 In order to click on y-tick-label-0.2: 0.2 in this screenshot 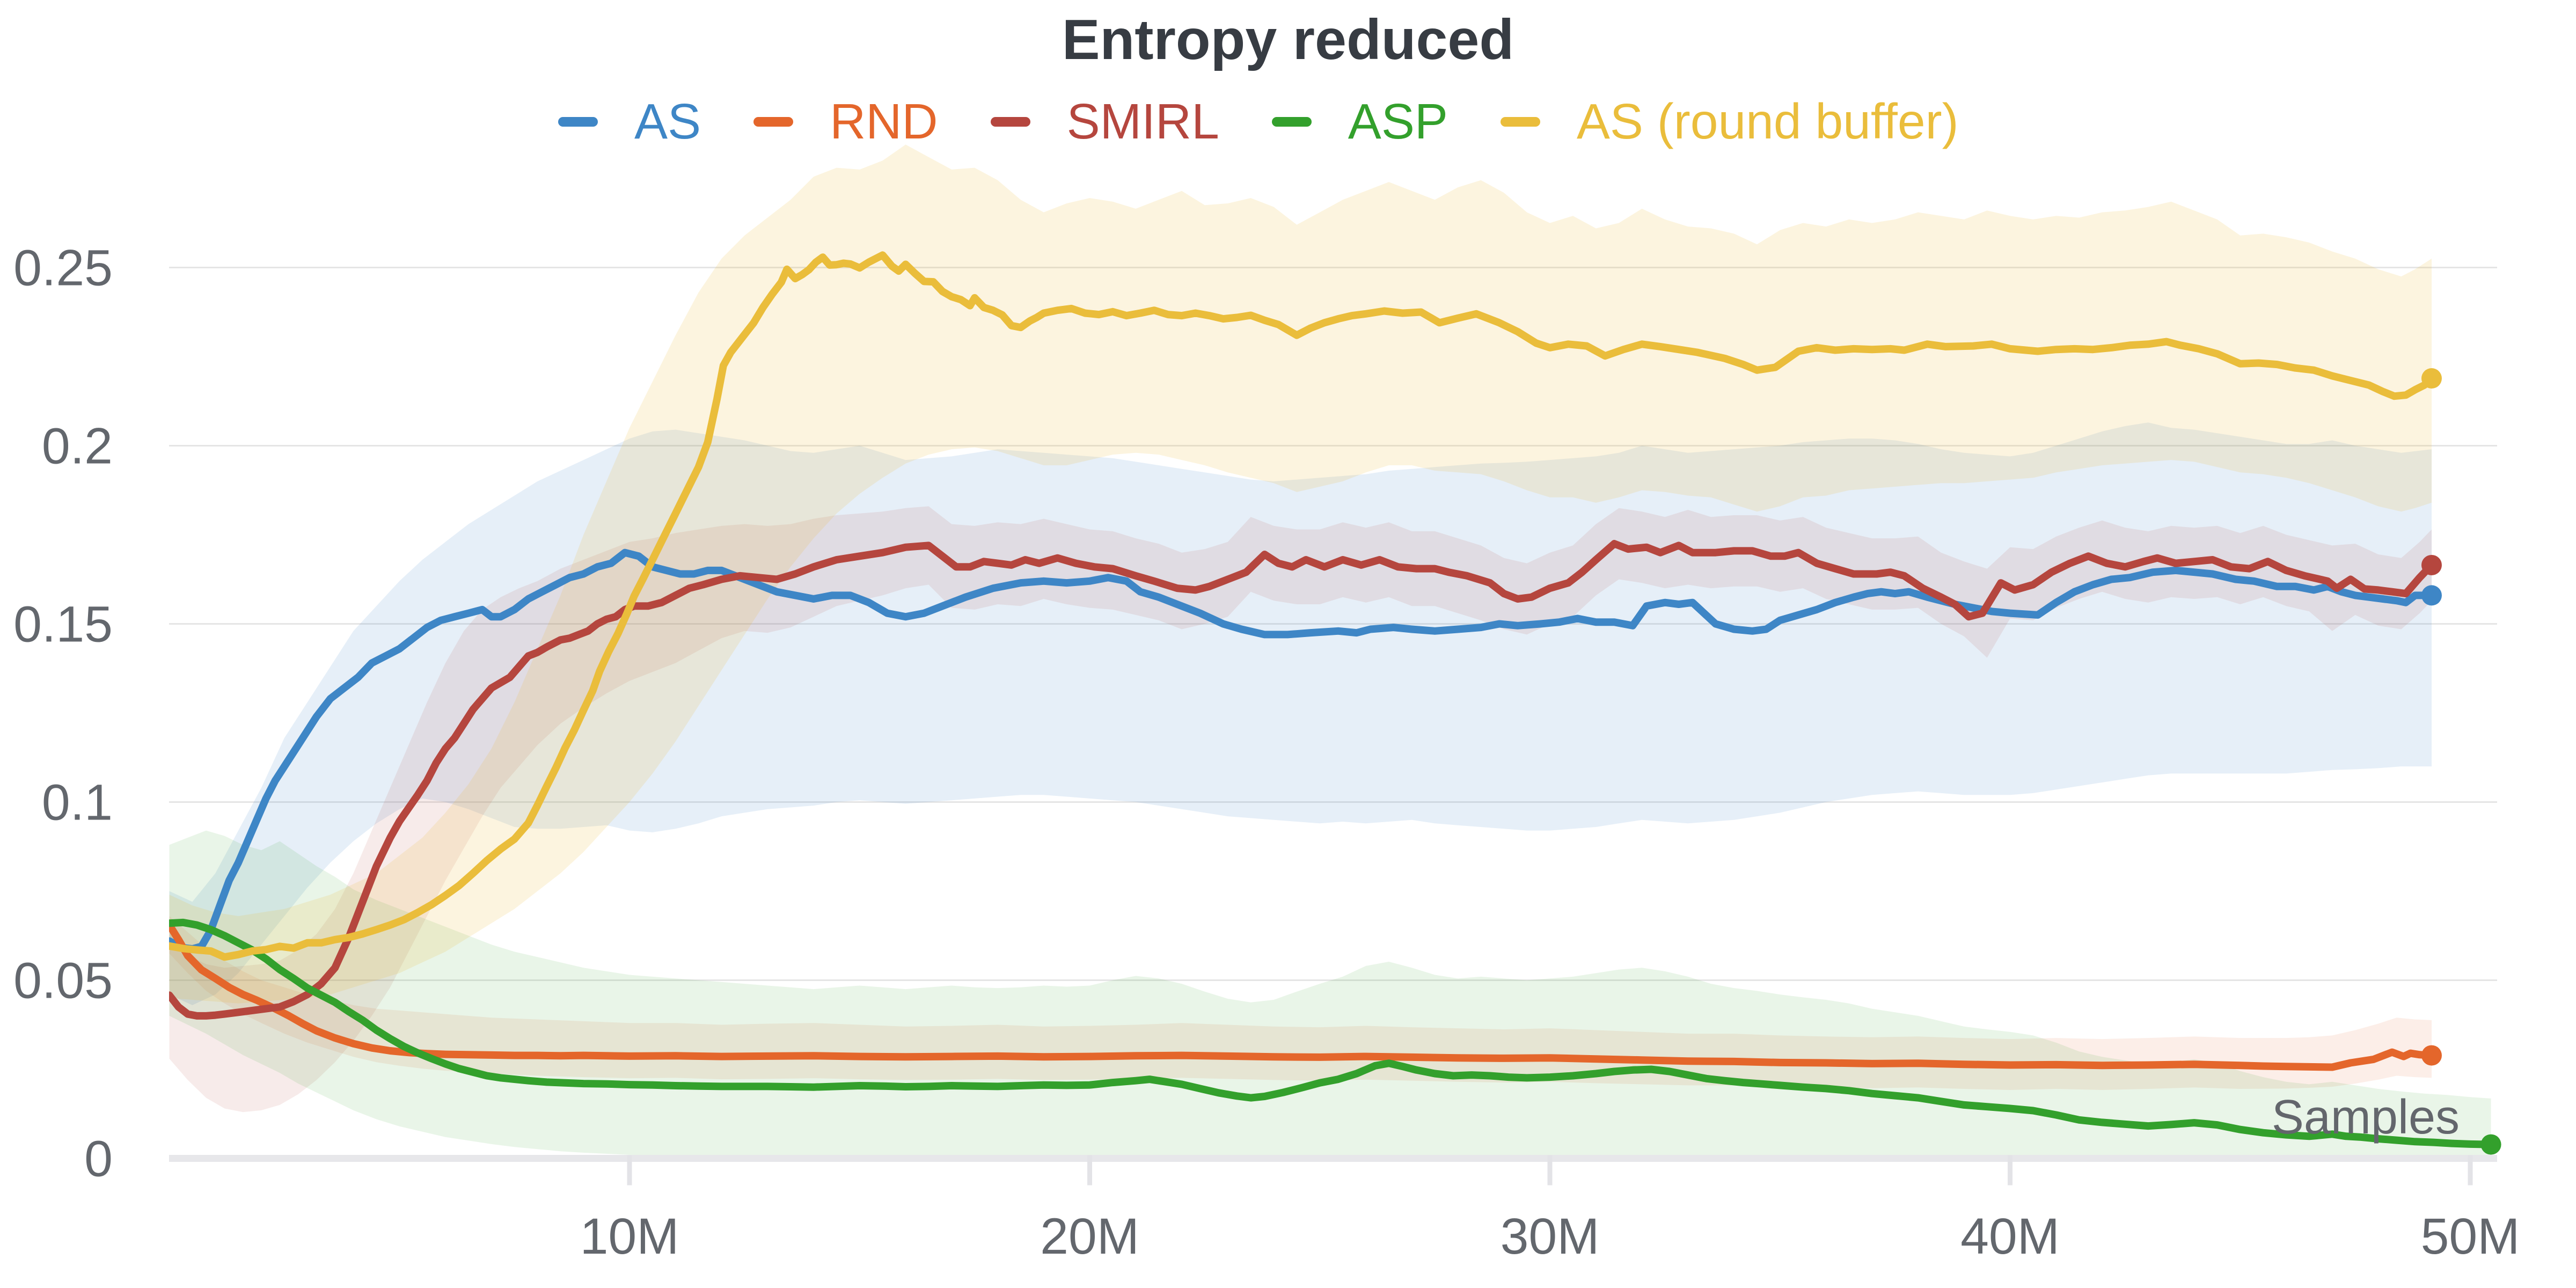, I will do `click(77, 446)`.